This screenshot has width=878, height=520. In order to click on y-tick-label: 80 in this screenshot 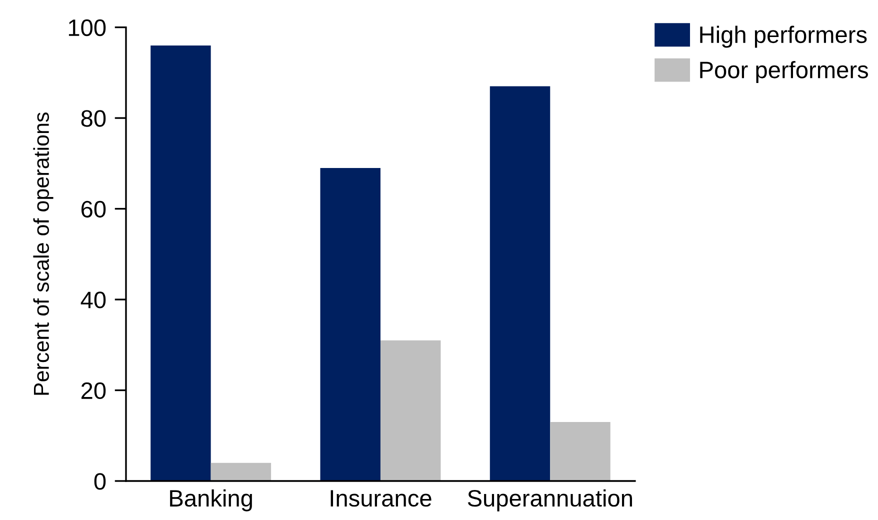, I will do `click(93, 118)`.